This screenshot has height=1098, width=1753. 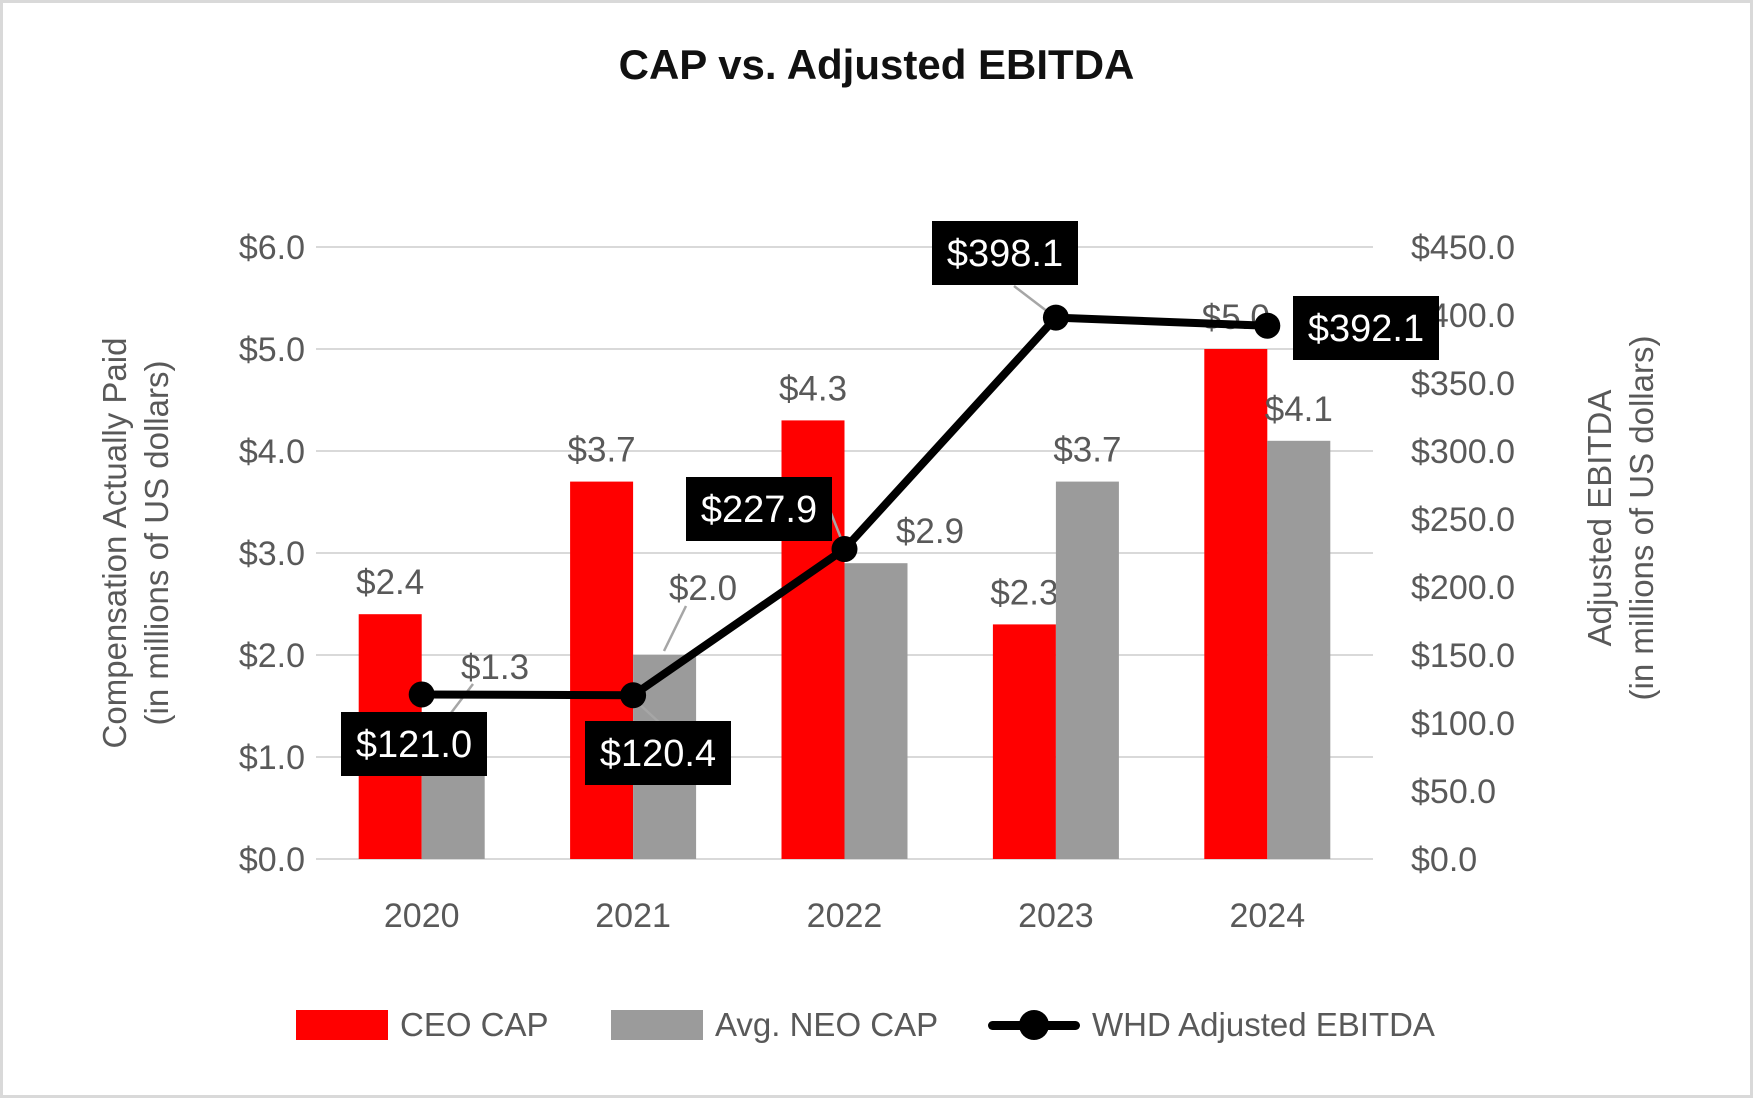 What do you see at coordinates (602, 670) in the screenshot?
I see `bar-ceo-cap-2021` at bounding box center [602, 670].